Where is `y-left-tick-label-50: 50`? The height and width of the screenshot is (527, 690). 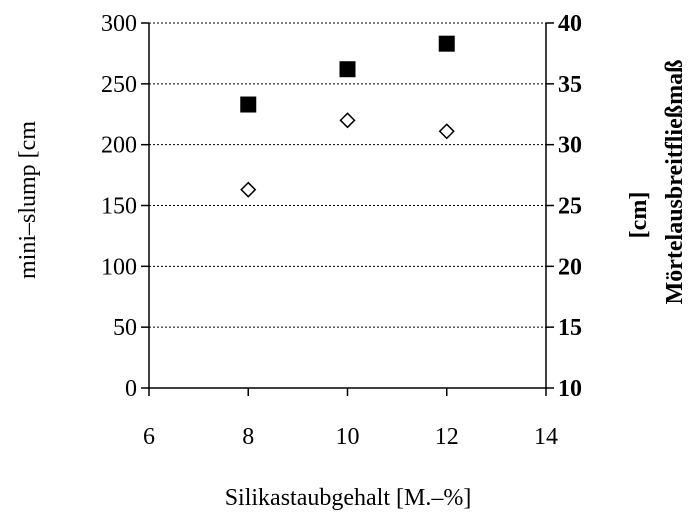 y-left-tick-label-50: 50 is located at coordinates (125, 328).